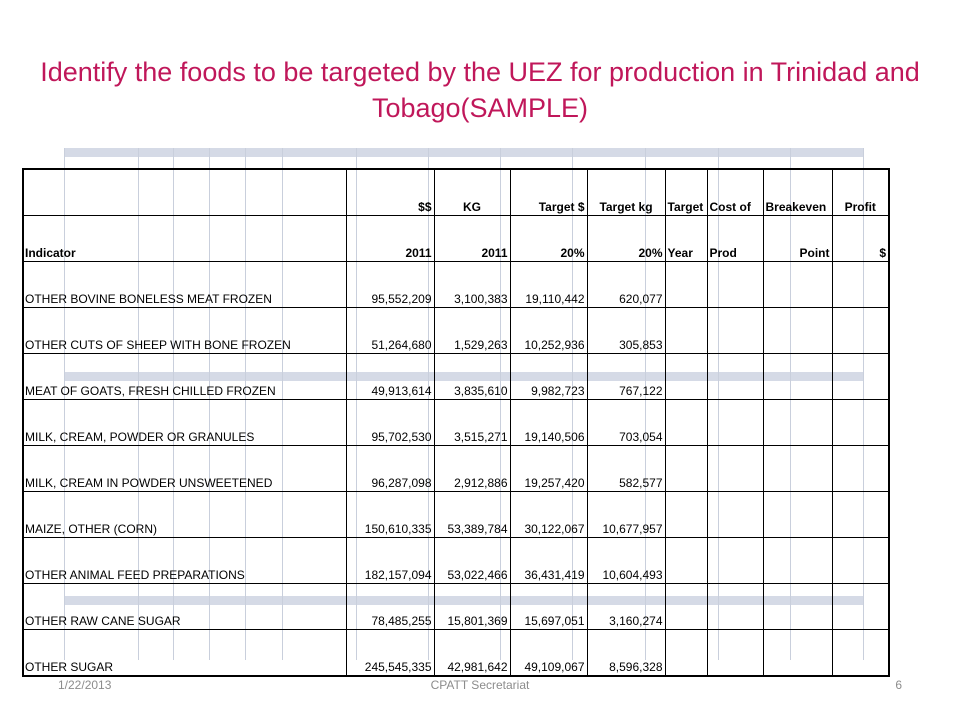 The height and width of the screenshot is (720, 960). What do you see at coordinates (549, 468) in the screenshot?
I see `target-usd-cell: 19,257,420` at bounding box center [549, 468].